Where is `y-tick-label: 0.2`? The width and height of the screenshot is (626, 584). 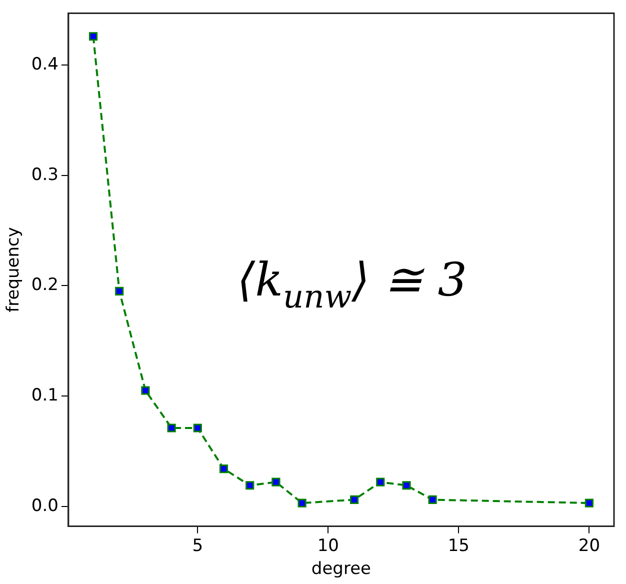 y-tick-label: 0.2 is located at coordinates (44, 285).